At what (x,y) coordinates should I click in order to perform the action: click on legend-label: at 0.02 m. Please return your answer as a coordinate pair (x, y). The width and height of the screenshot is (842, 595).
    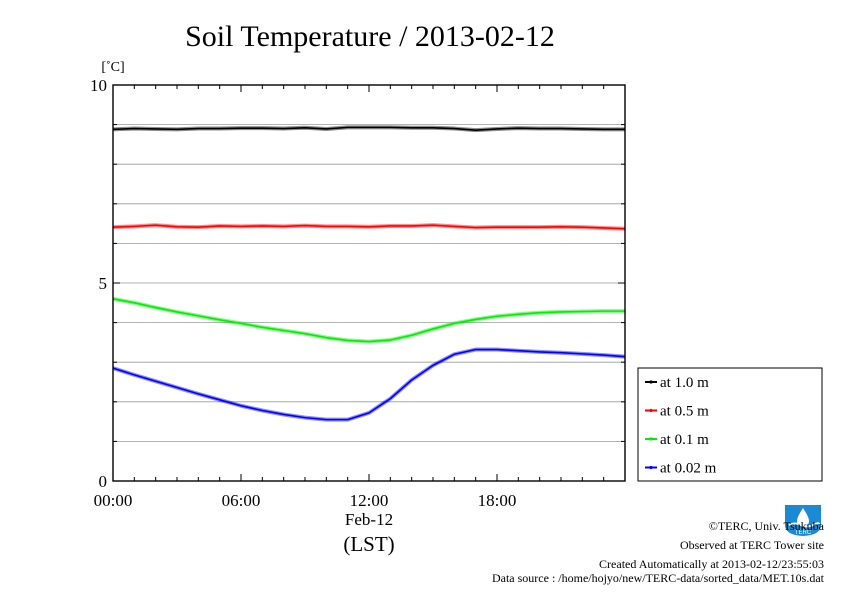
    Looking at the image, I should click on (688, 469).